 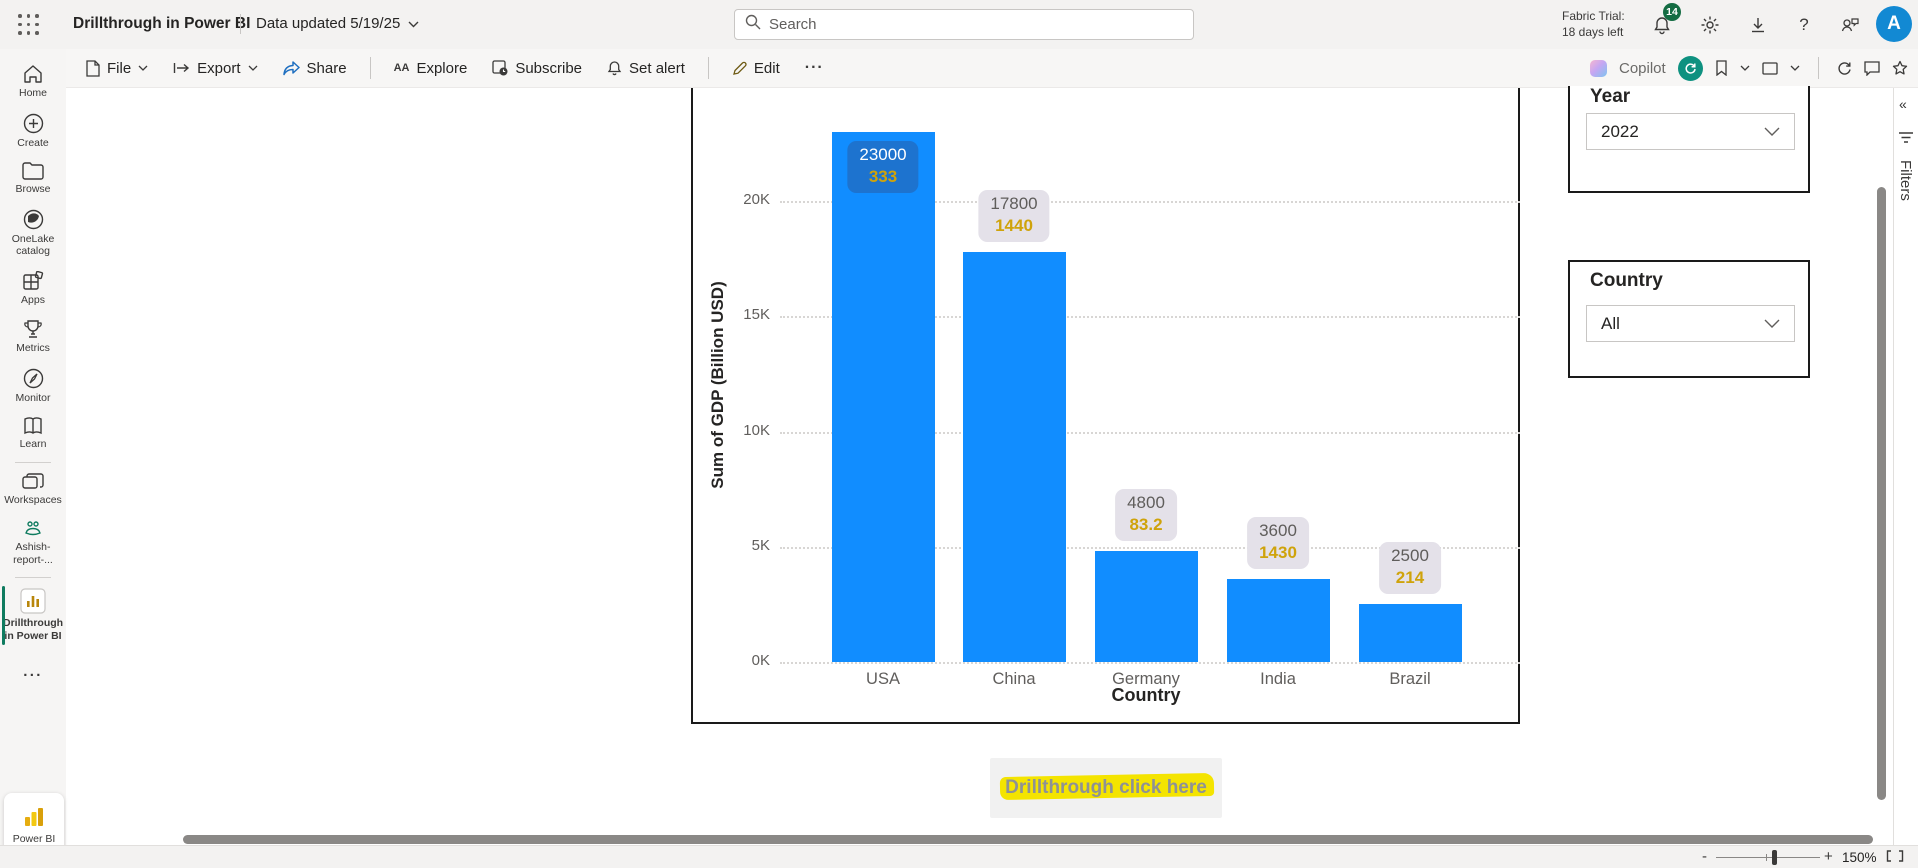 What do you see at coordinates (753, 24) in the screenshot?
I see `search-icon` at bounding box center [753, 24].